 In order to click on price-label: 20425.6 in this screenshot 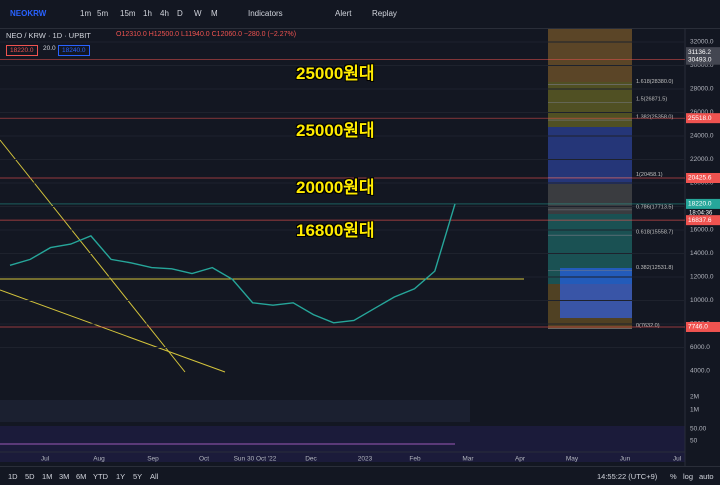, I will do `click(700, 178)`.